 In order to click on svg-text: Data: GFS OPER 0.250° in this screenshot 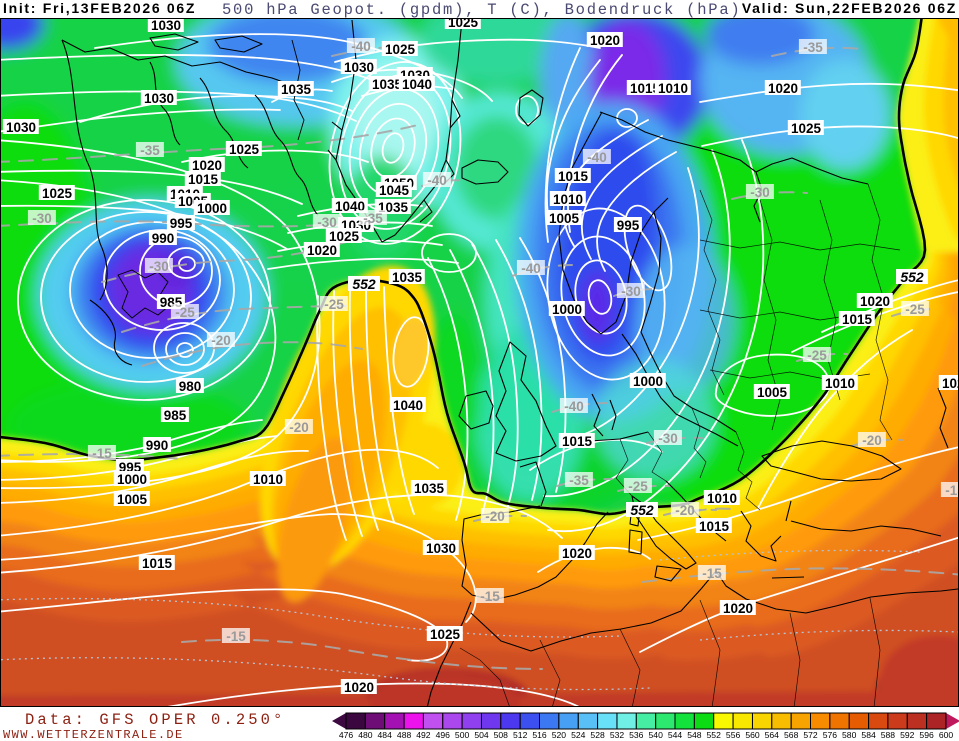, I will do `click(155, 720)`.